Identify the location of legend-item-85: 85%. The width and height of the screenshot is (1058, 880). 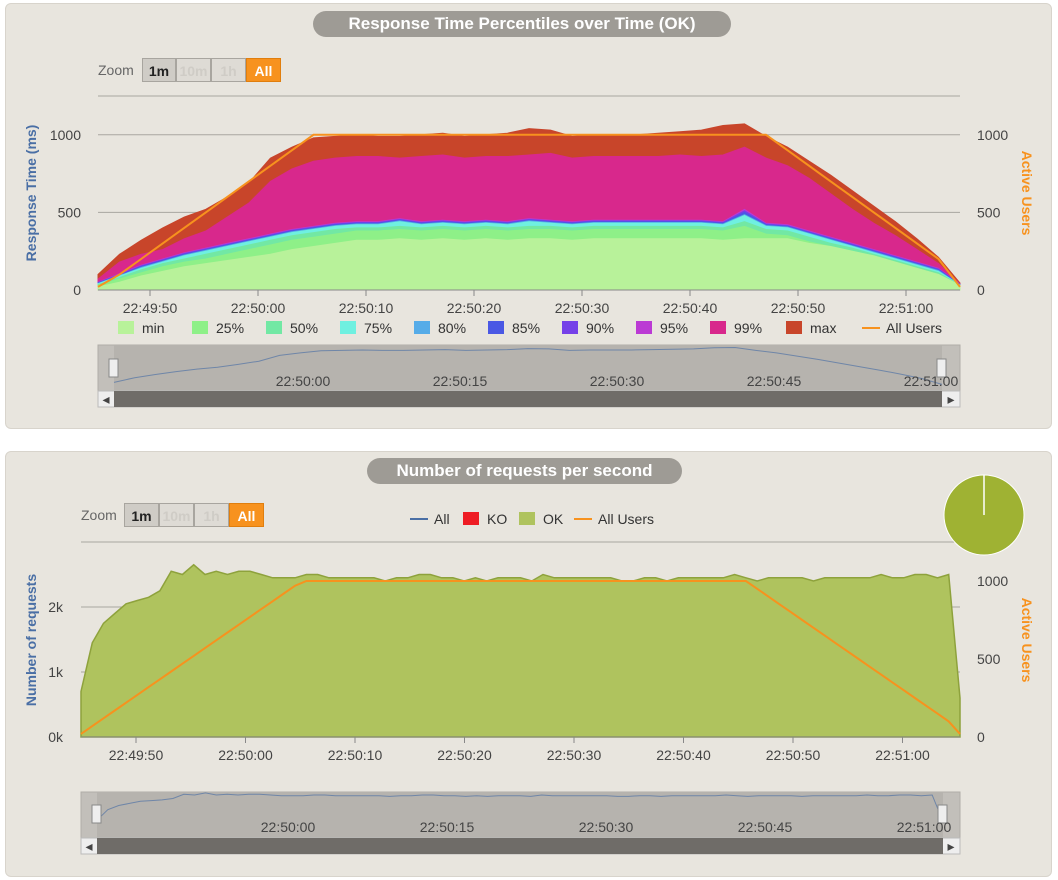
(514, 328).